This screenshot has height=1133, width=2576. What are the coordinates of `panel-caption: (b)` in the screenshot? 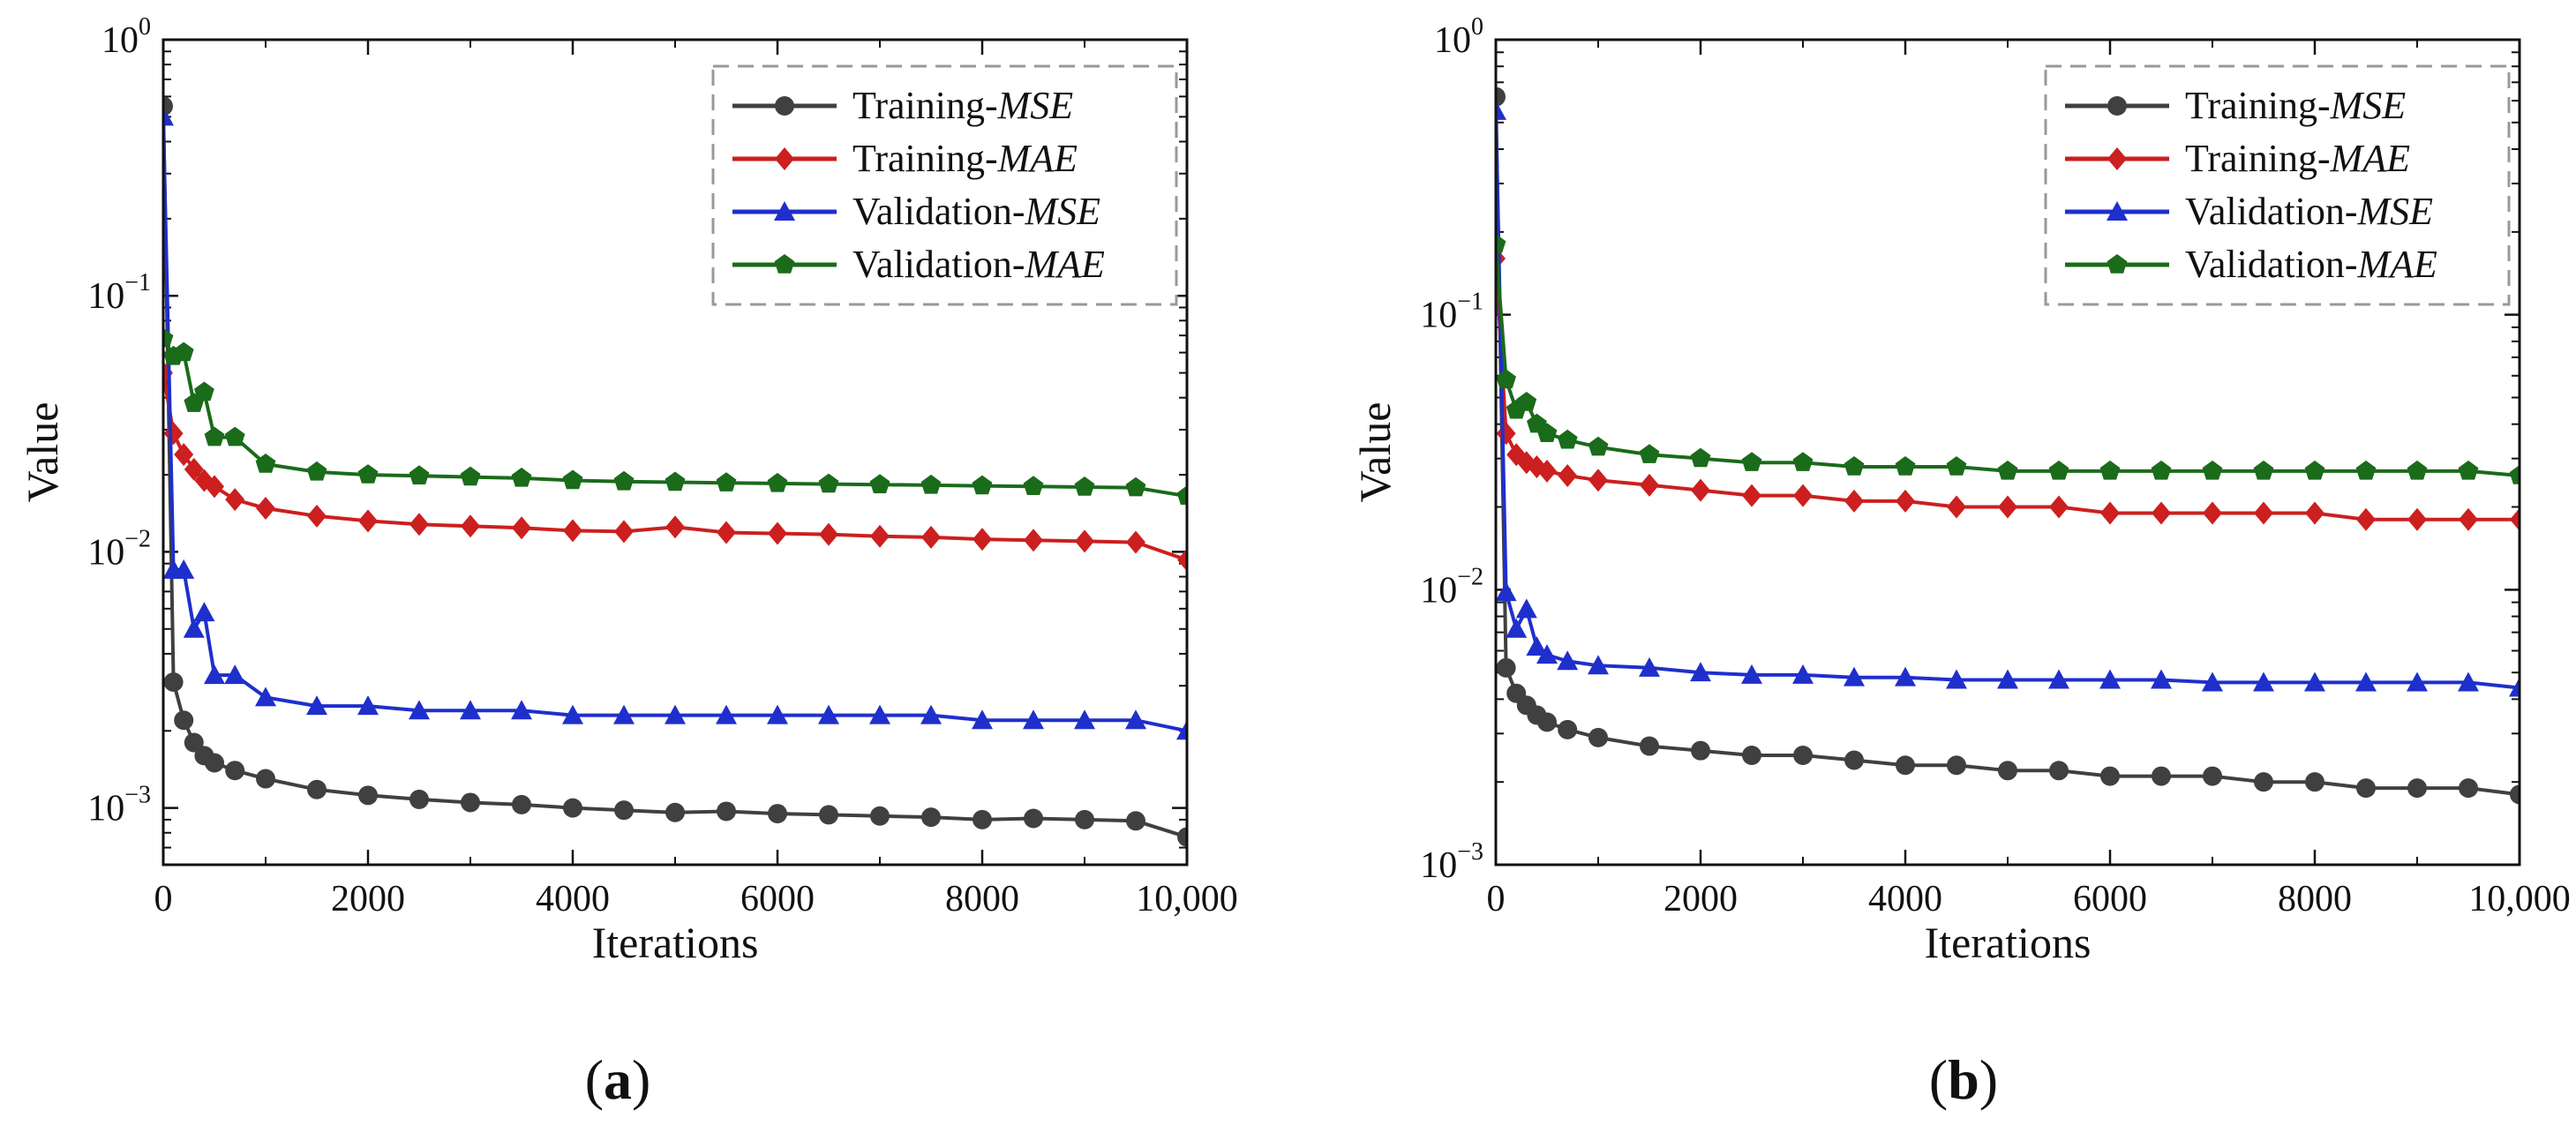 It's located at (1963, 1079).